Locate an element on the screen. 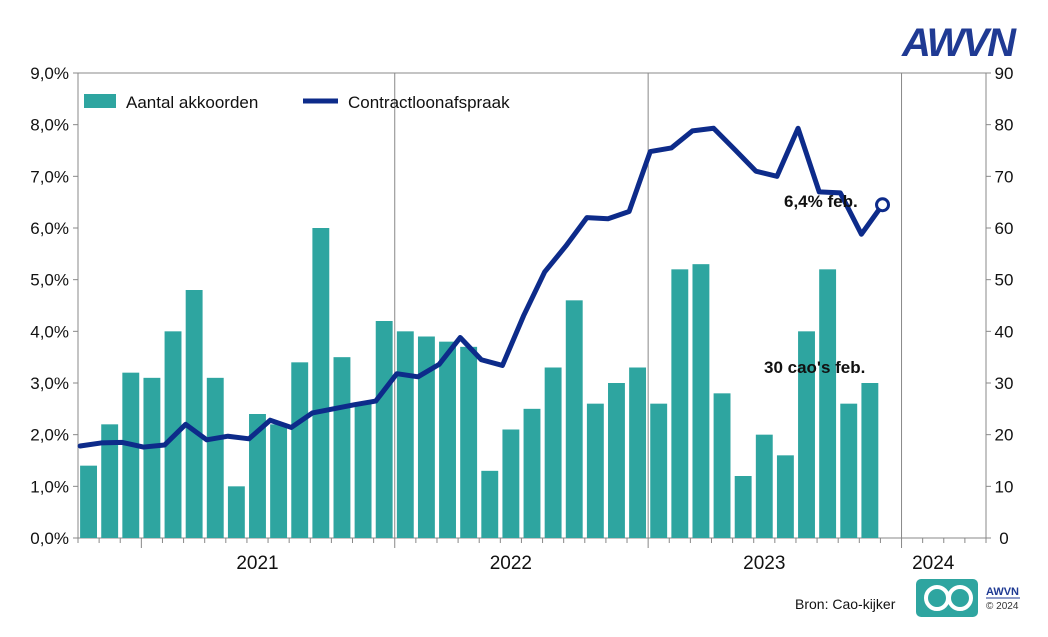  source-label: Bron: Cao-kijker is located at coordinates (845, 604).